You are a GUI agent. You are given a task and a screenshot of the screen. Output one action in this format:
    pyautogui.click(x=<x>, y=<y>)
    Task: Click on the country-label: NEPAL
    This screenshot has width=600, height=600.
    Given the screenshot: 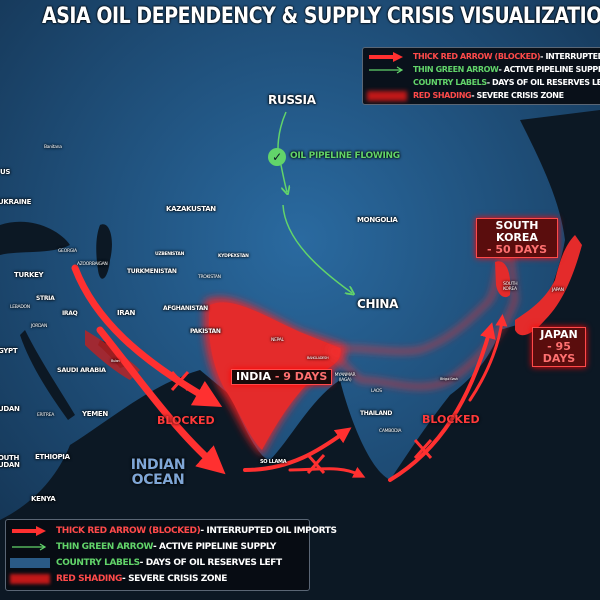 What is the action you would take?
    pyautogui.click(x=277, y=340)
    